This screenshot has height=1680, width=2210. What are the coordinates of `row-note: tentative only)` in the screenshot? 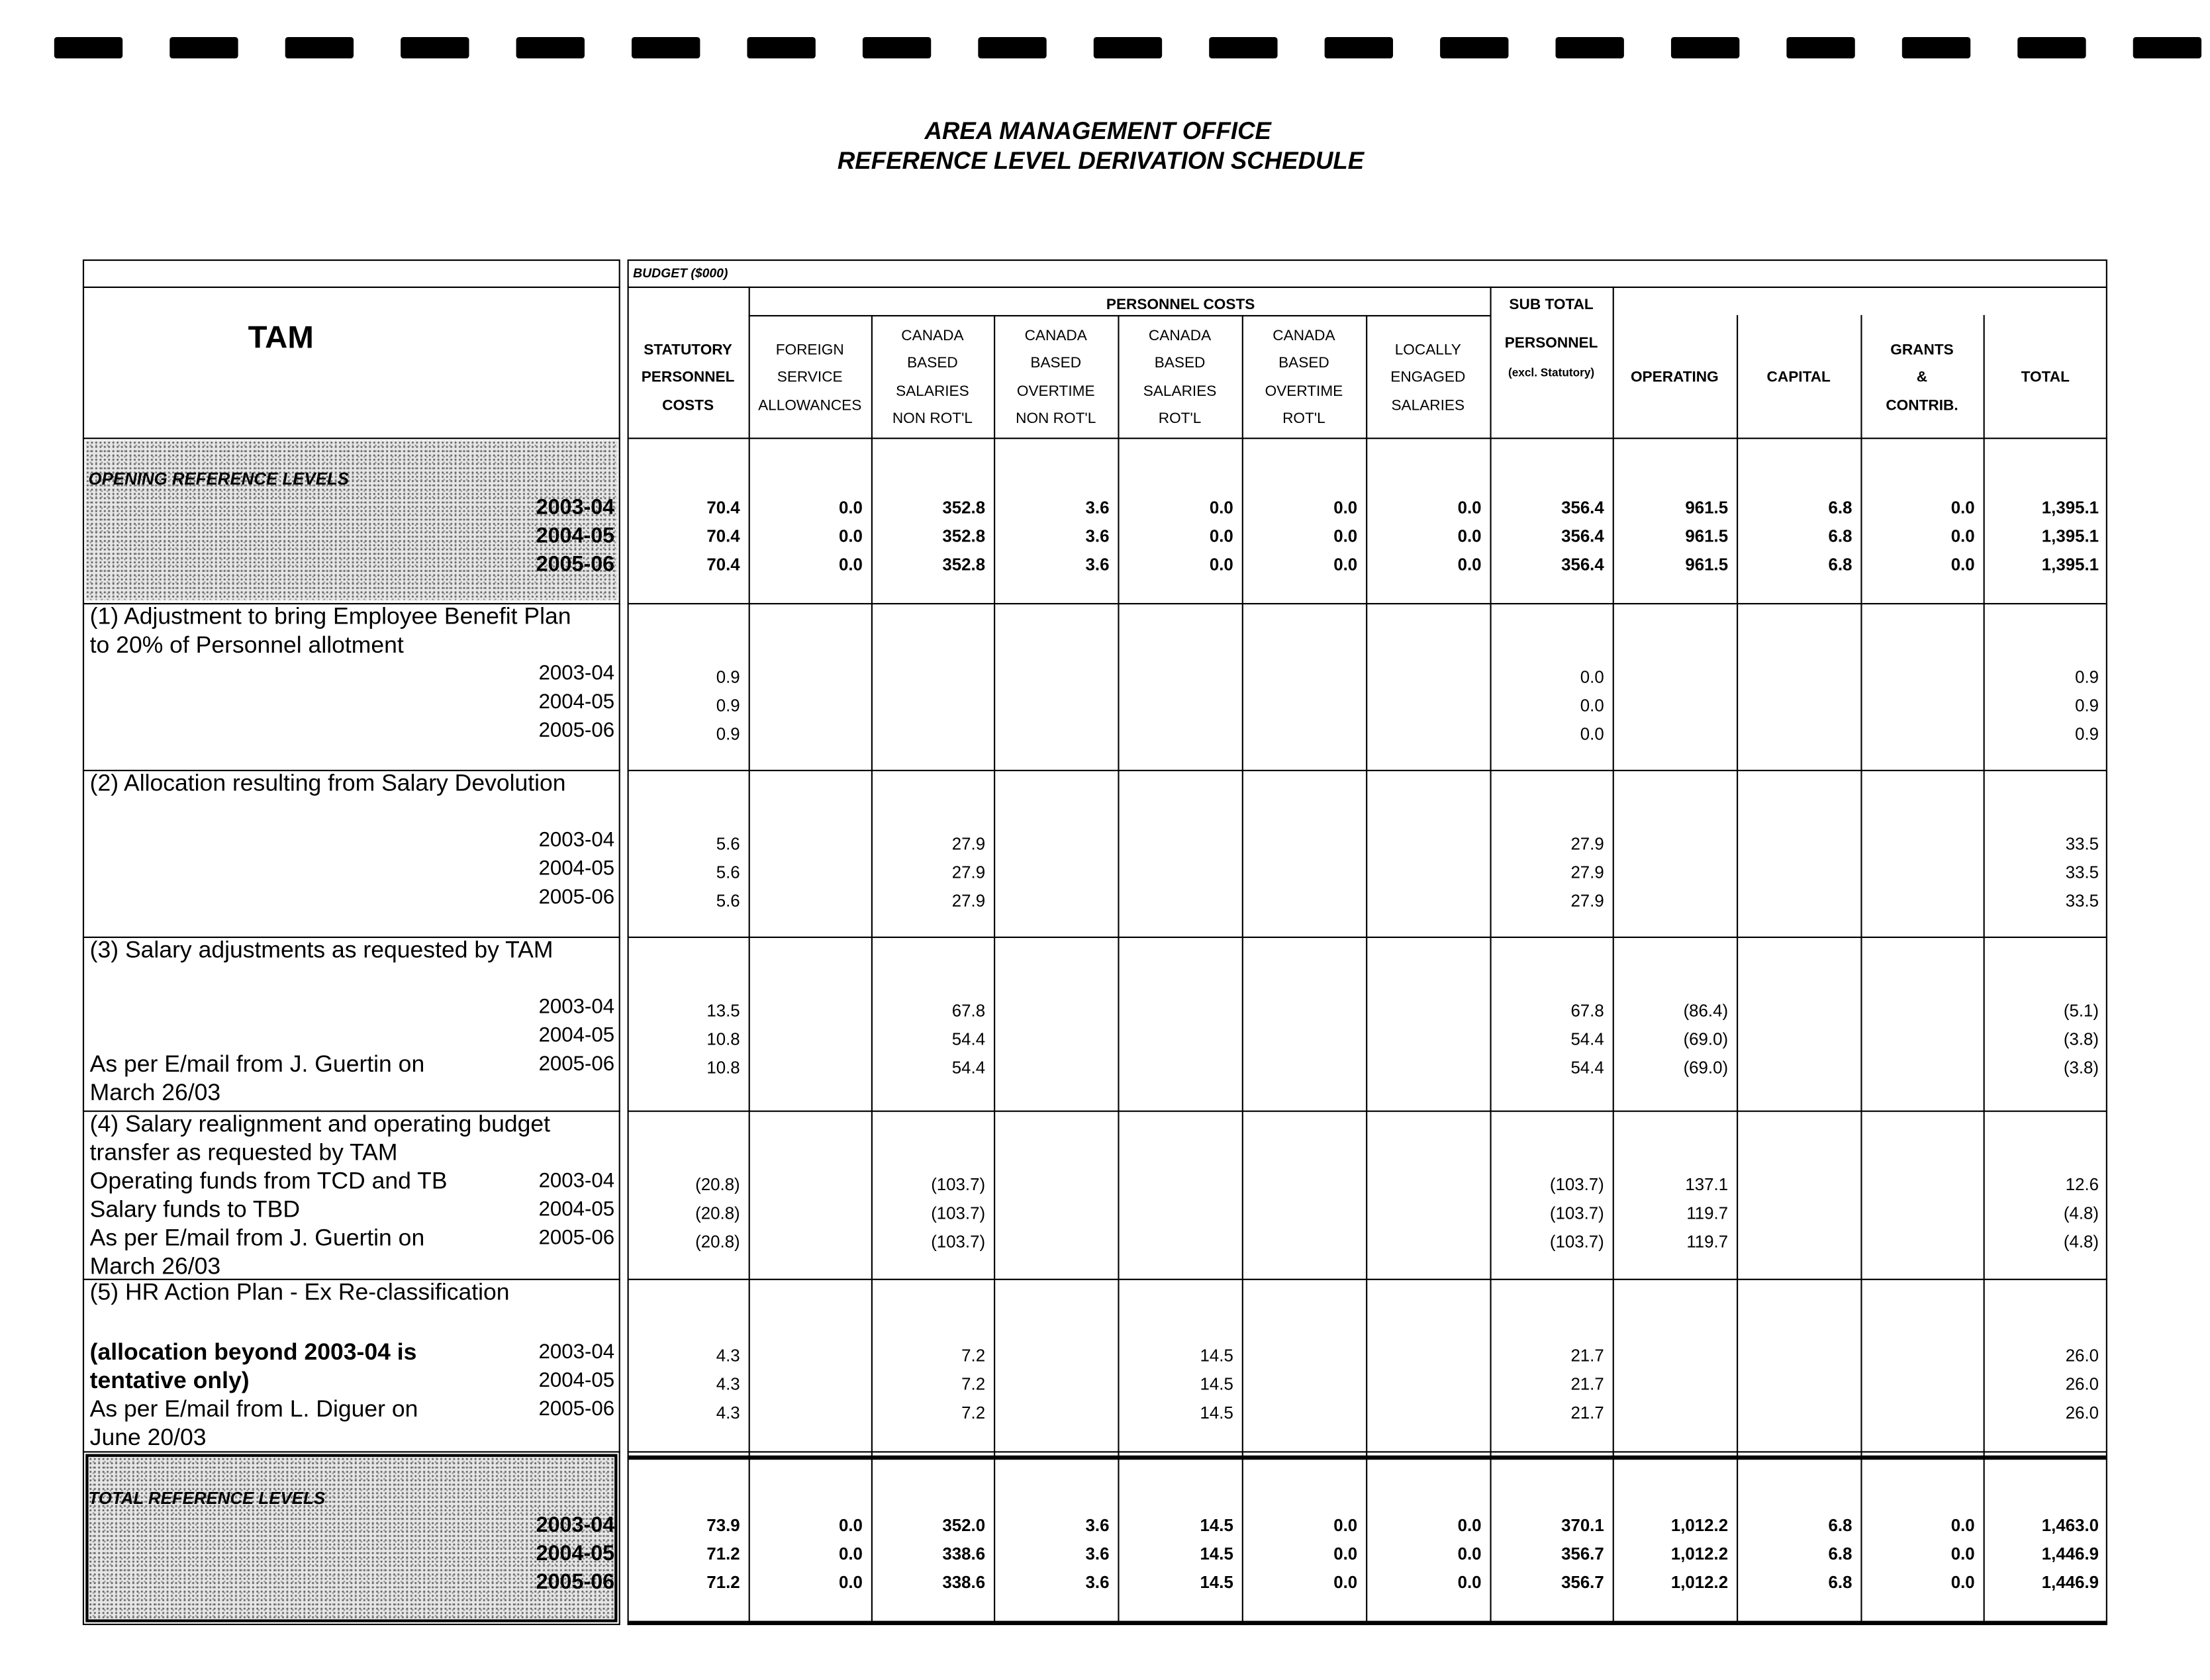 It's located at (169, 1381).